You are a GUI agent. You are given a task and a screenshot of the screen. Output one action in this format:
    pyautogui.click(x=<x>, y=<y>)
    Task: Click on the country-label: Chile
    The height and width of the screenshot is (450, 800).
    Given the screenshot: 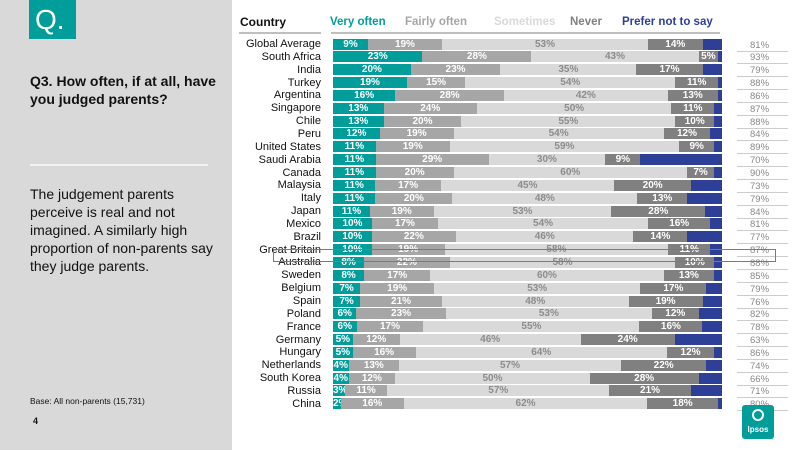 What is the action you would take?
    pyautogui.click(x=308, y=121)
    